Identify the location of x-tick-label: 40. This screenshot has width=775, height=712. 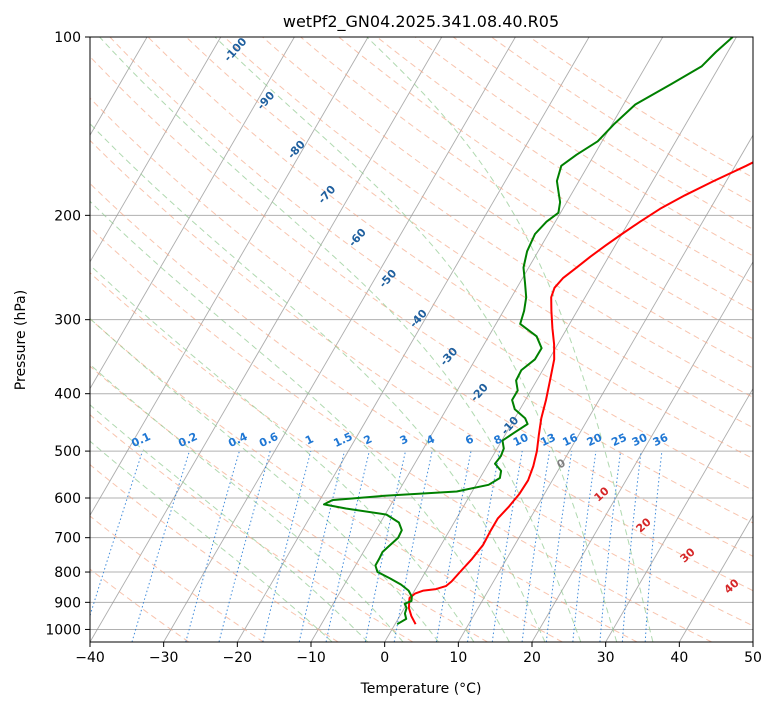
(679, 658).